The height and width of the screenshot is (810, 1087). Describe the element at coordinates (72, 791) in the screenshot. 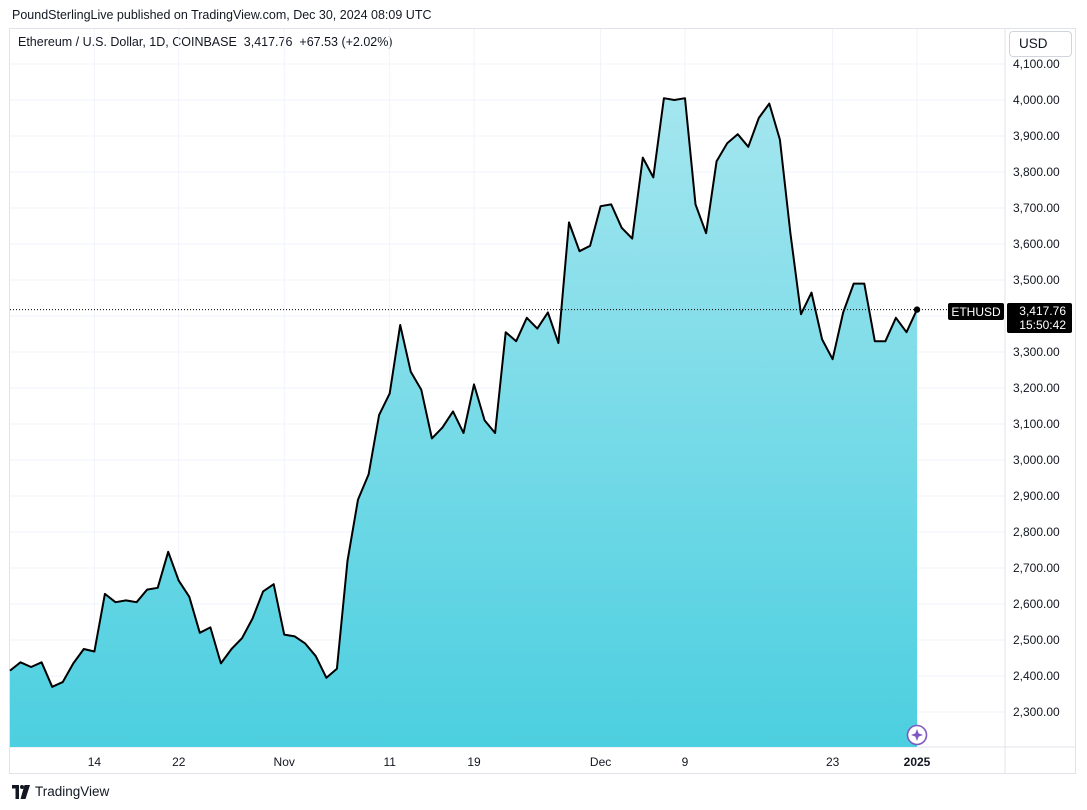

I see `footer-brand: TradingView` at that location.